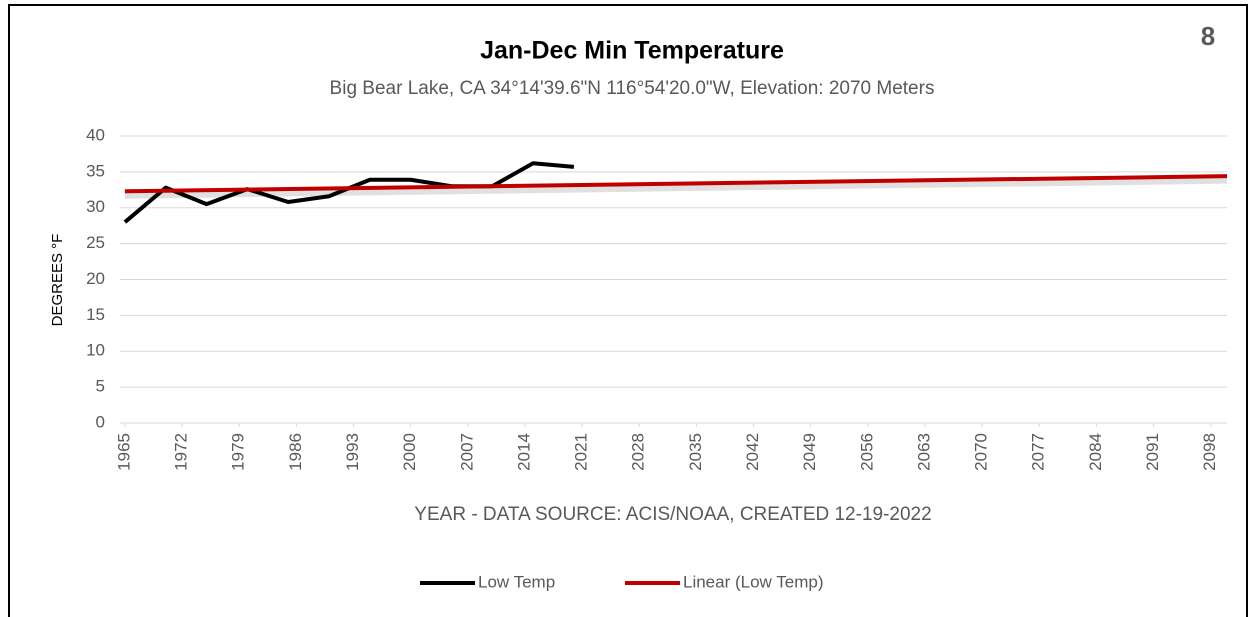  I want to click on x-tick-label: 1965, so click(123, 452).